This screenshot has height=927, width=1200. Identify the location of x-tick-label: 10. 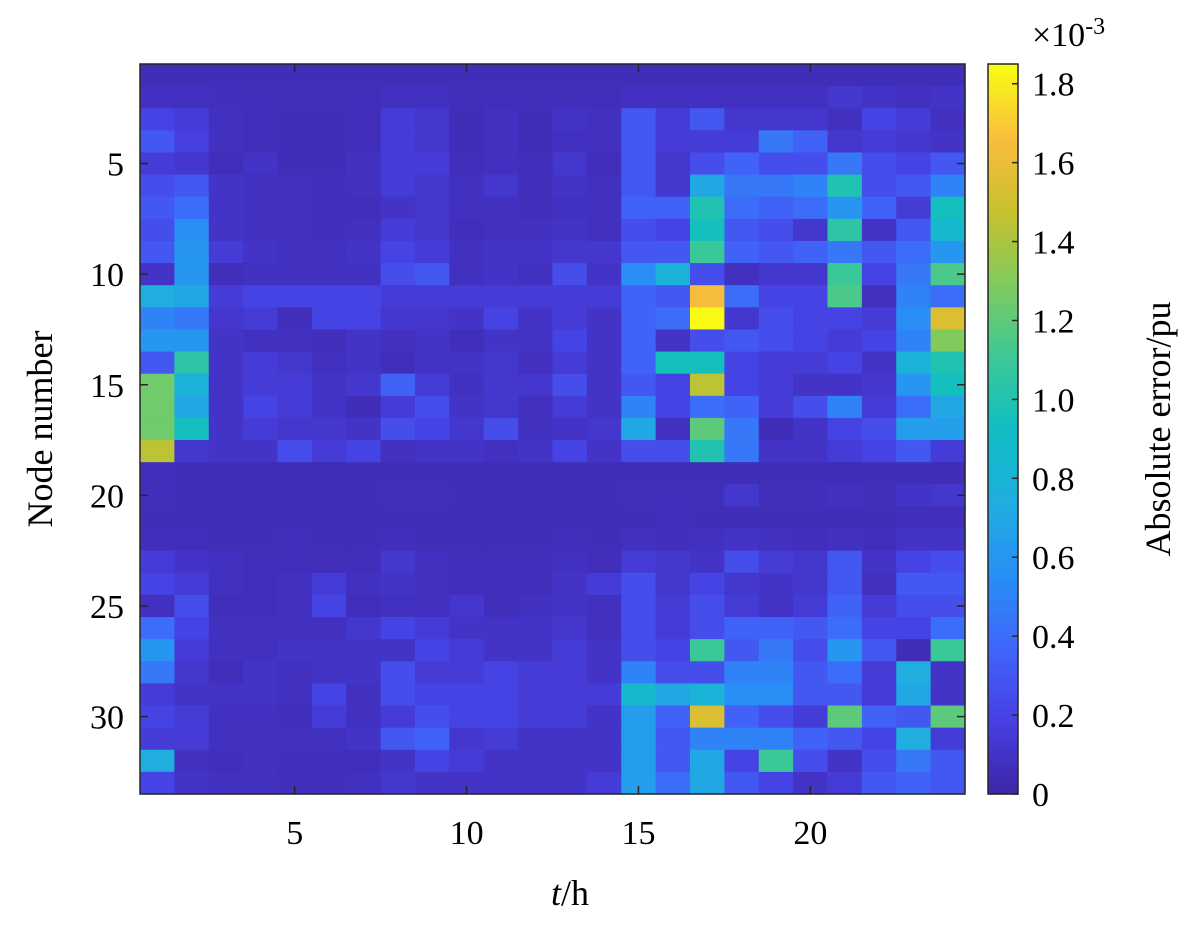
(467, 833).